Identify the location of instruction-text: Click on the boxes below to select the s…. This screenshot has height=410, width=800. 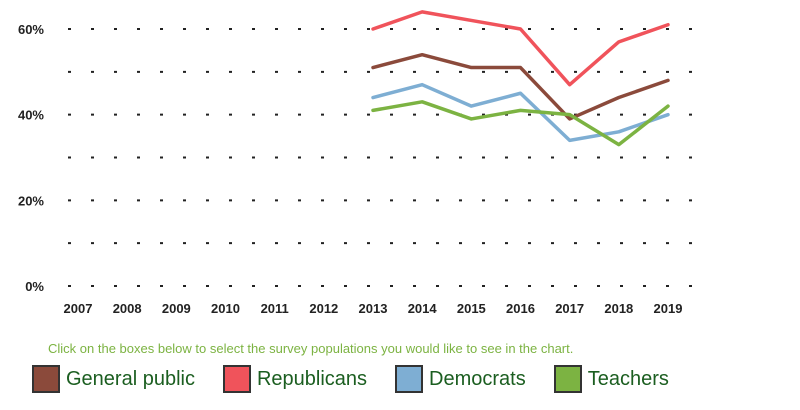
(311, 348).